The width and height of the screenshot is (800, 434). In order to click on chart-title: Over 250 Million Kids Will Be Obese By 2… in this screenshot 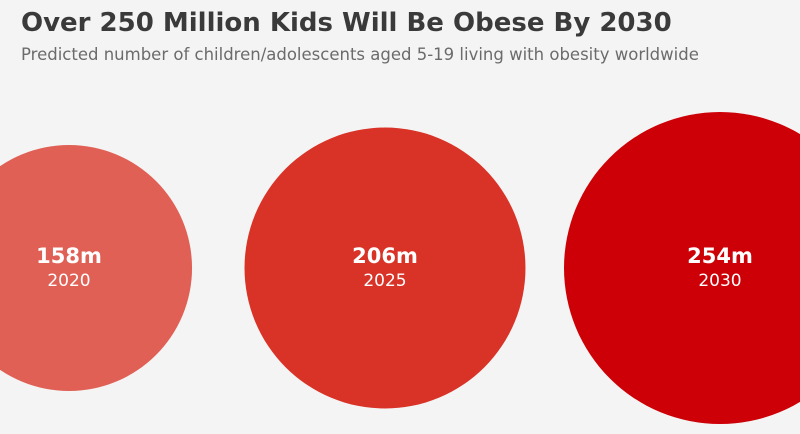, I will do `click(346, 23)`.